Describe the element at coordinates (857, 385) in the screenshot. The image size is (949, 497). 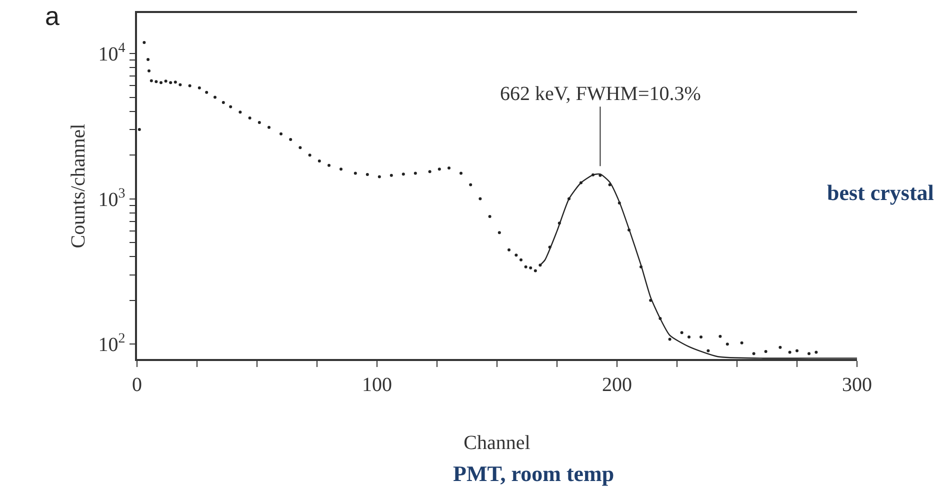
I see `x-tick-label: 300` at that location.